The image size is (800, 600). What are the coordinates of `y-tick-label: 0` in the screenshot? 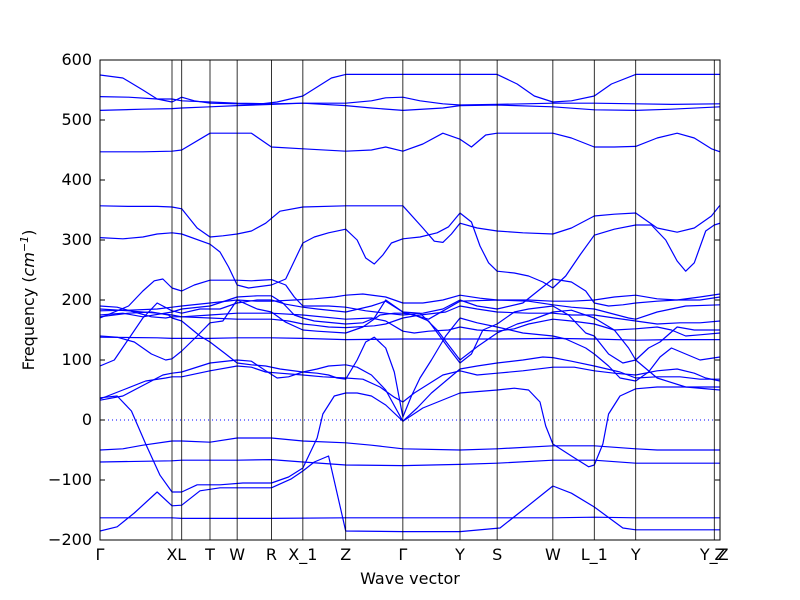 It's located at (87, 419).